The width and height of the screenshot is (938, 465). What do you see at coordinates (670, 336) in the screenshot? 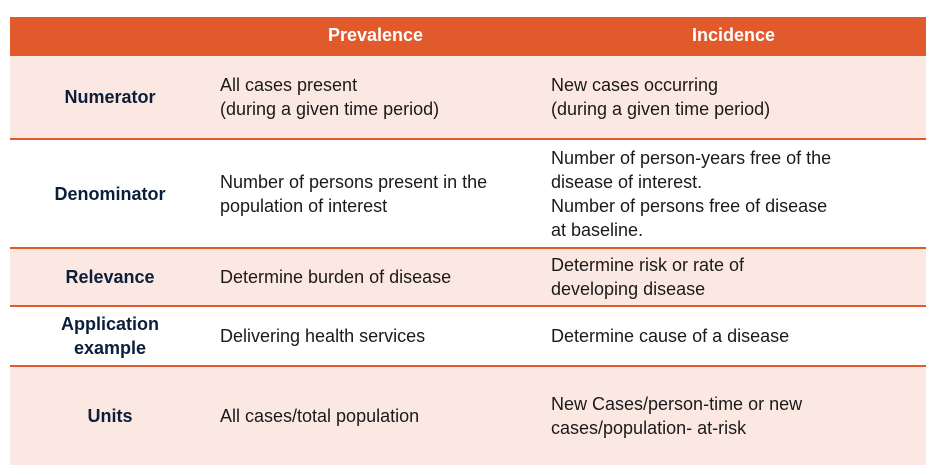
I see `cell-line: Determine cause of a disease` at bounding box center [670, 336].